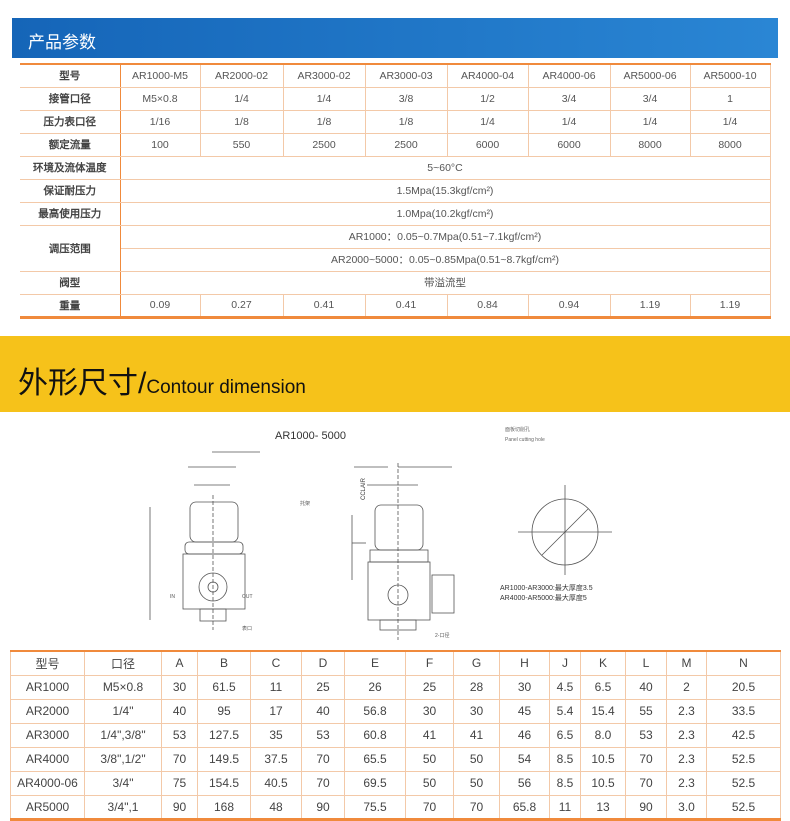 The height and width of the screenshot is (821, 790). Describe the element at coordinates (70, 167) in the screenshot. I see `row-label: 环境及流体温度` at that location.